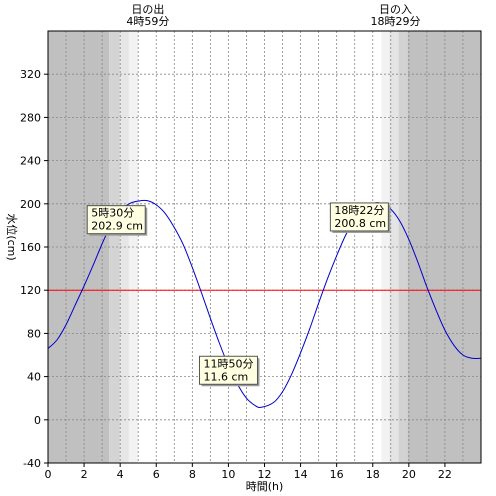  Describe the element at coordinates (265, 486) in the screenshot. I see `x-axis-label: 時間(h)` at that location.